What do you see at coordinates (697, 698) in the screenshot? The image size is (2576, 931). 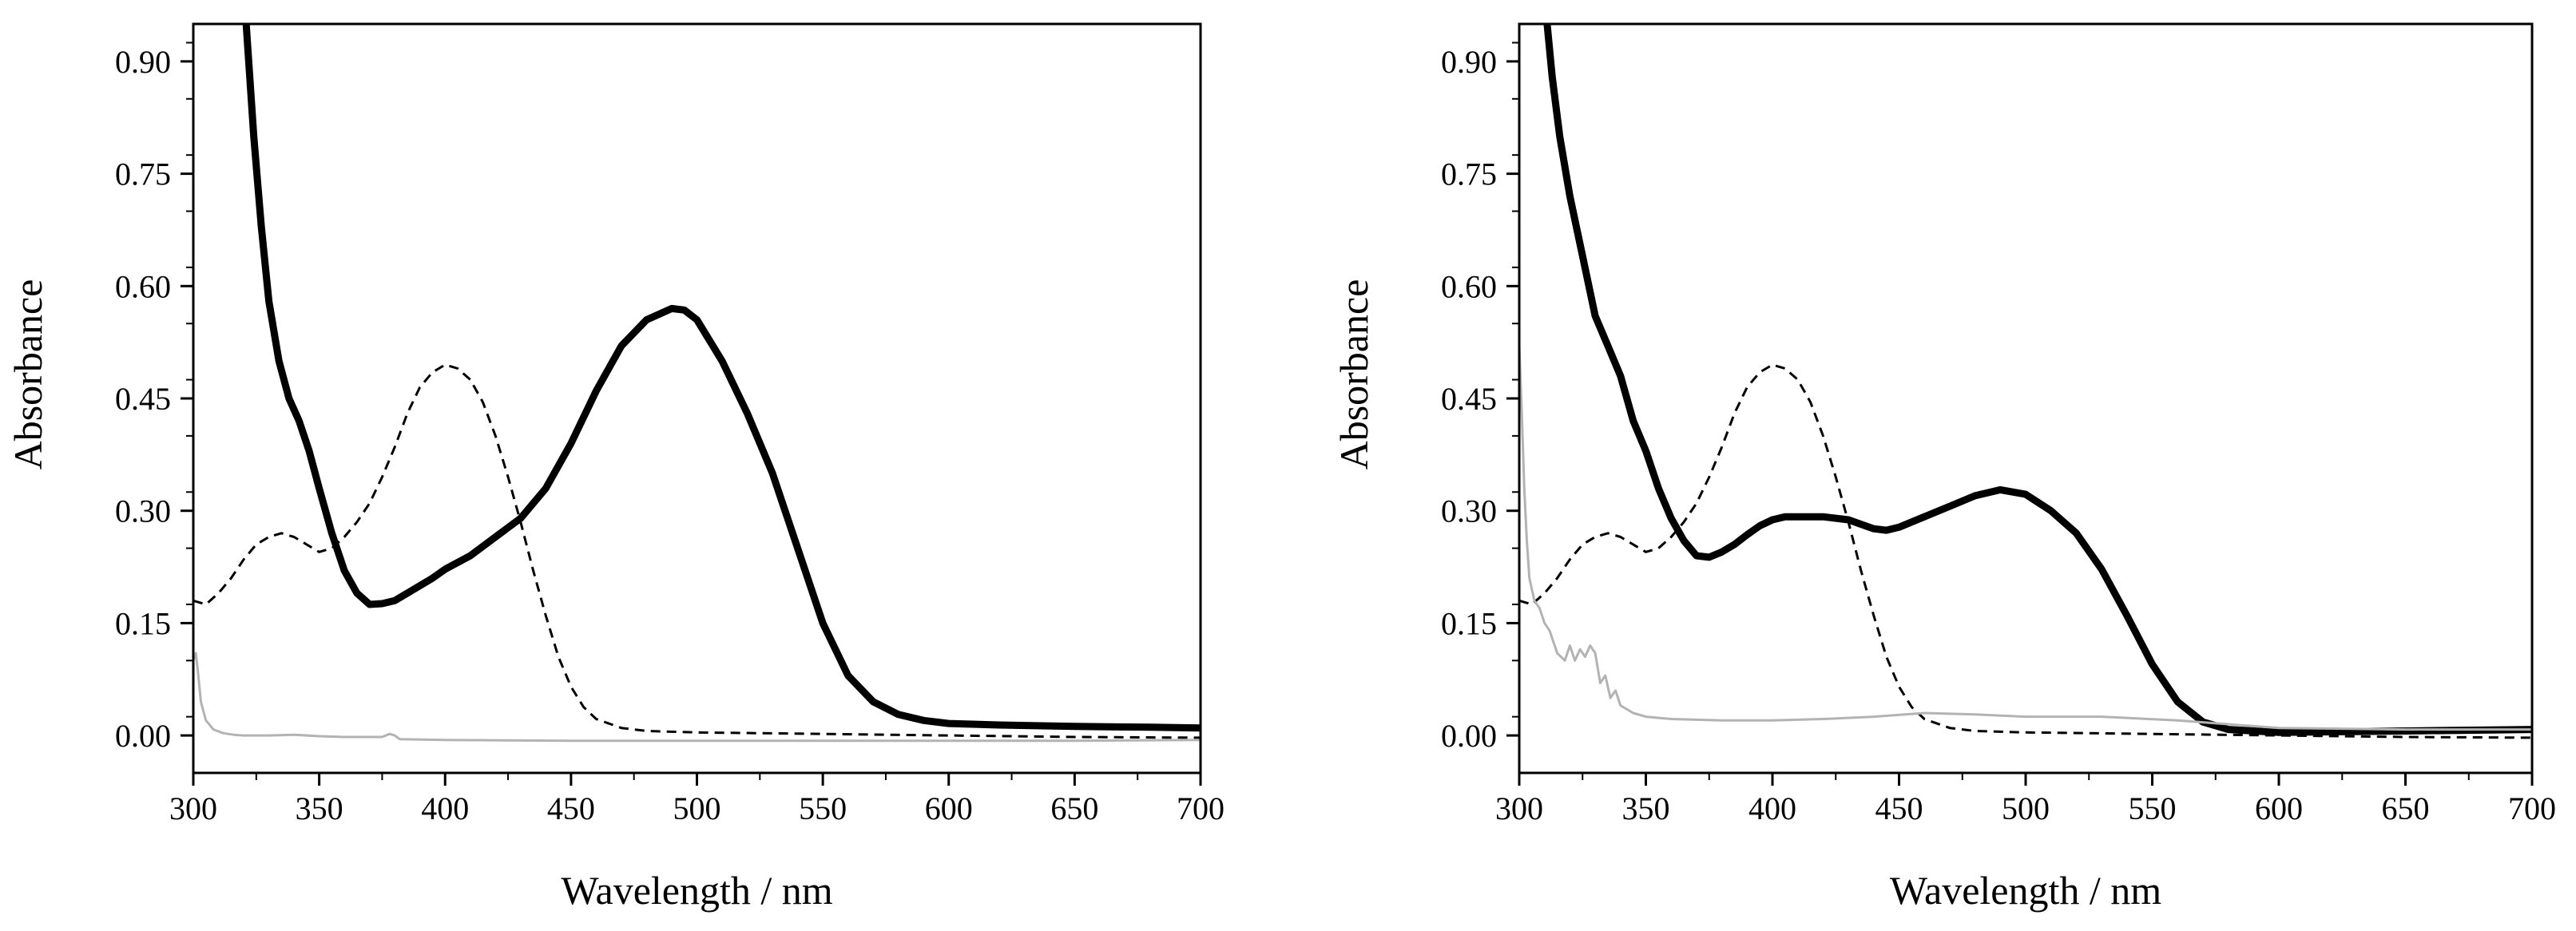 I see `series-line-thin-grey` at bounding box center [697, 698].